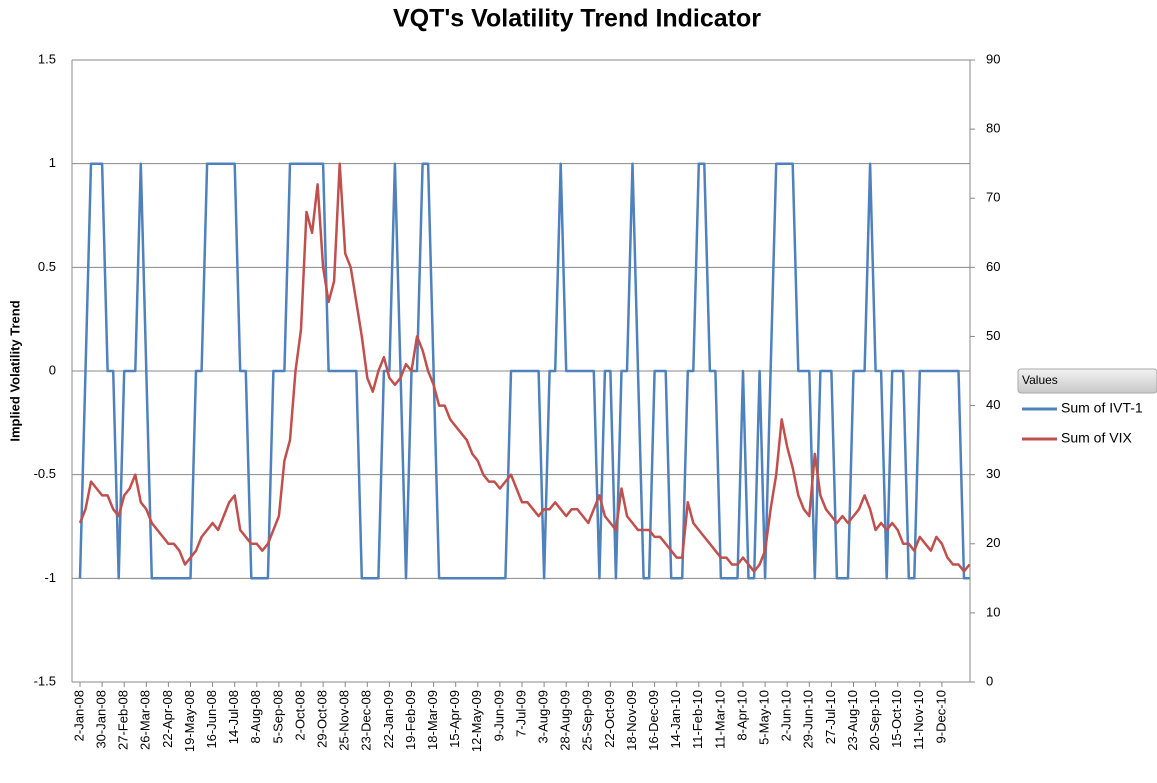 This screenshot has width=1157, height=783. What do you see at coordinates (14, 370) in the screenshot?
I see `y-axis-label: Implied Volatility Trend` at bounding box center [14, 370].